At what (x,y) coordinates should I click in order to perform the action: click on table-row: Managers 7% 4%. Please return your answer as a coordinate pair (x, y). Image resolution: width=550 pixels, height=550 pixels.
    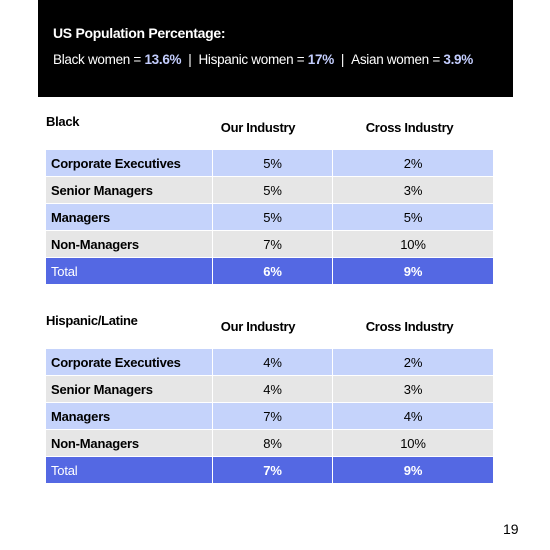
    Looking at the image, I should click on (269, 416).